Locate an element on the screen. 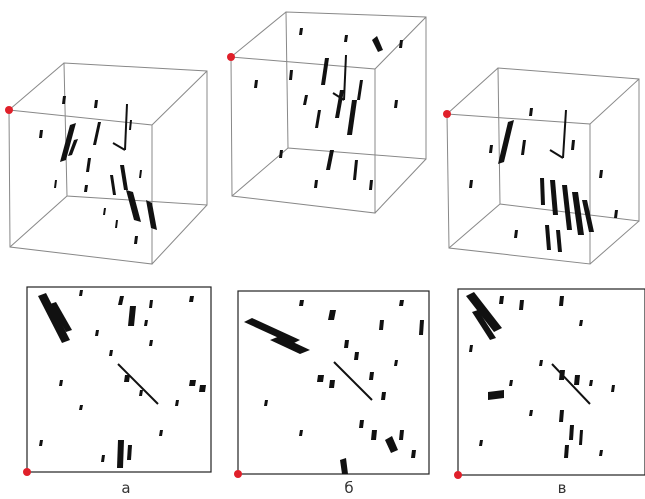 Image resolution: width=645 pixels, height=499 pixels. projection-view-a is located at coordinates (117, 381).